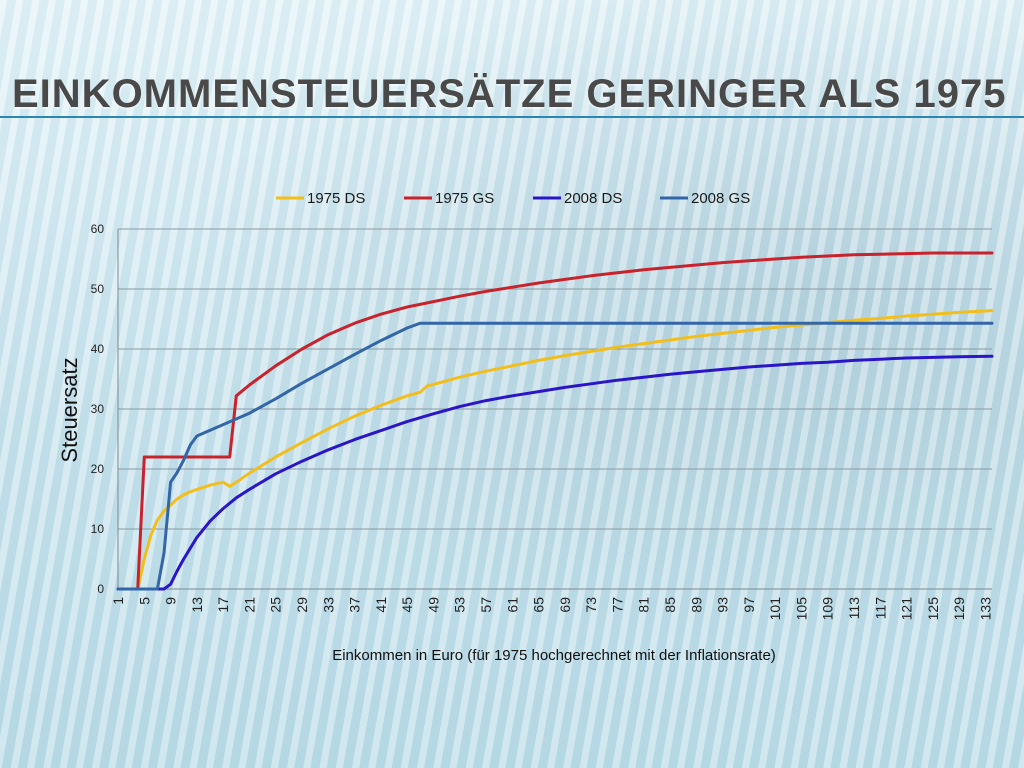  I want to click on x-tick-label: 41, so click(381, 605).